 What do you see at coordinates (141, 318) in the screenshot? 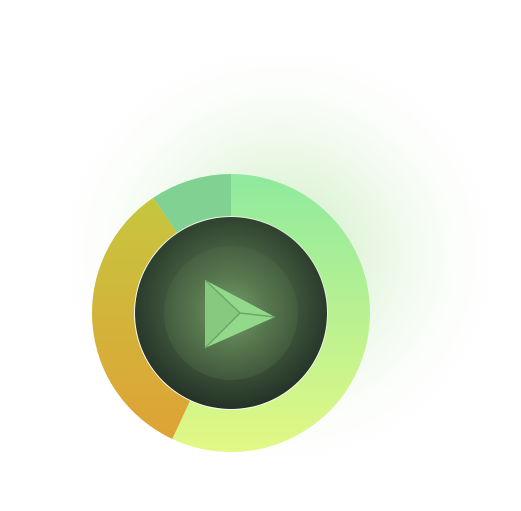
I see `ring-segment-left` at bounding box center [141, 318].